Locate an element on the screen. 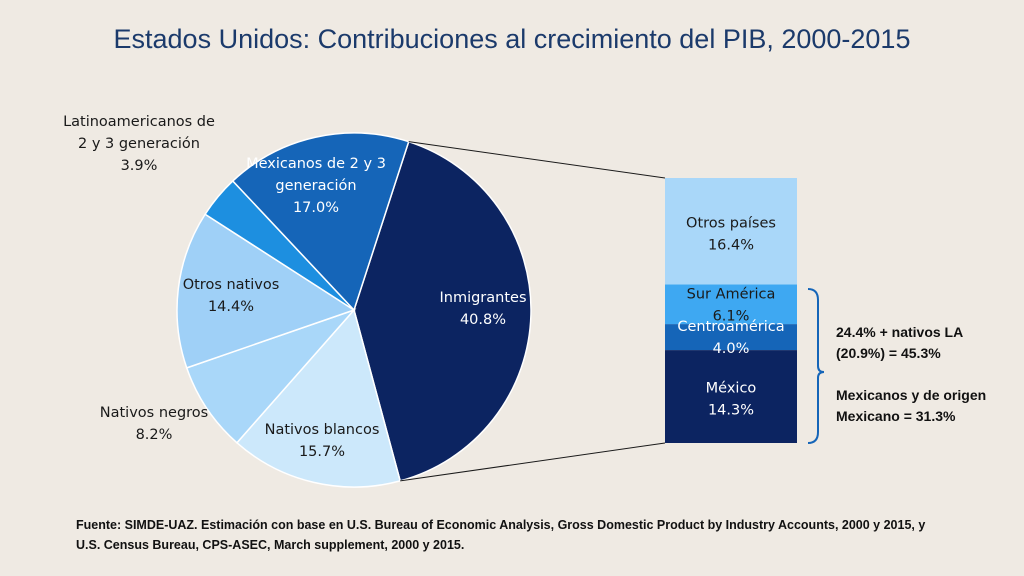 The image size is (1024, 576). bar-label-centroamerica: Centroamérica 4.0% is located at coordinates (730, 338).